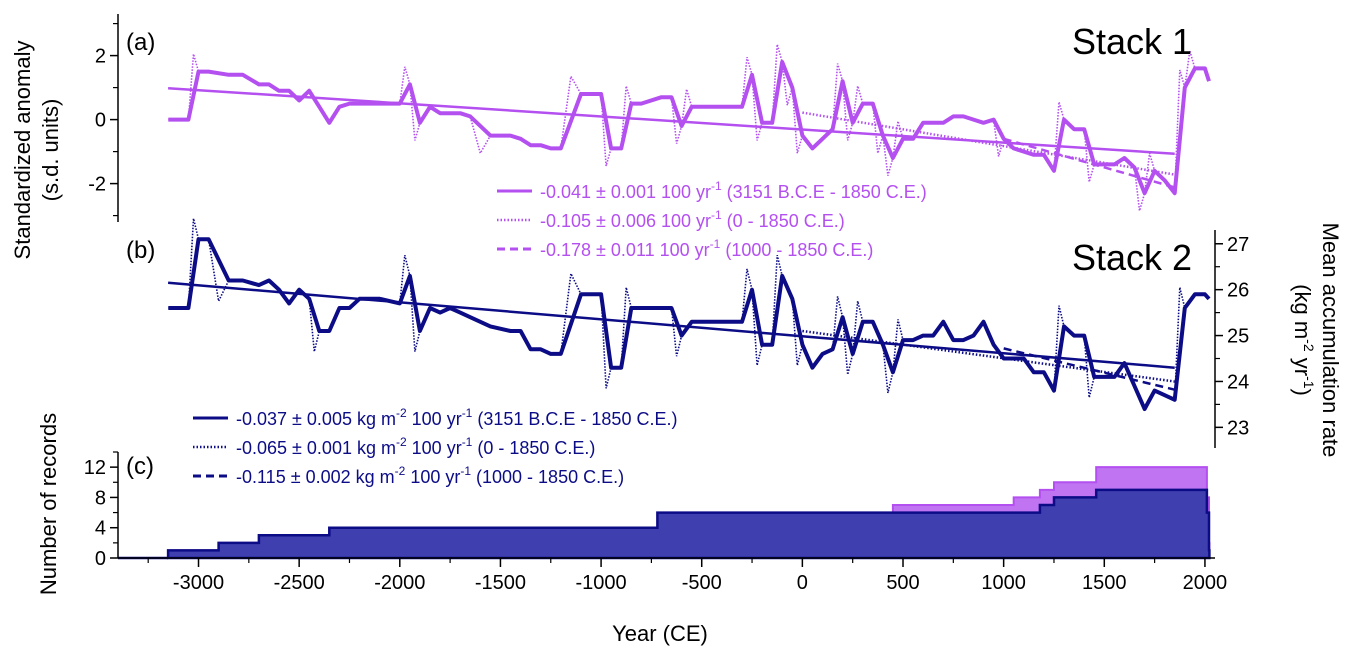  What do you see at coordinates (692, 219) in the screenshot?
I see `legend-a-dotted-text: -0.105 ± 0.006 100 yr-1 (0 - 1850 C.E.)` at bounding box center [692, 219].